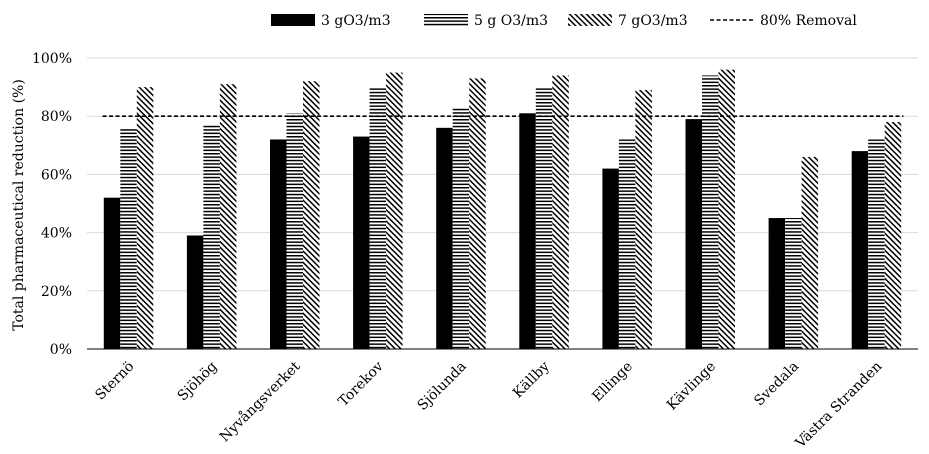 Image resolution: width=929 pixels, height=454 pixels. Describe the element at coordinates (260, 402) in the screenshot. I see `category-label: Nyvångsverket` at that location.